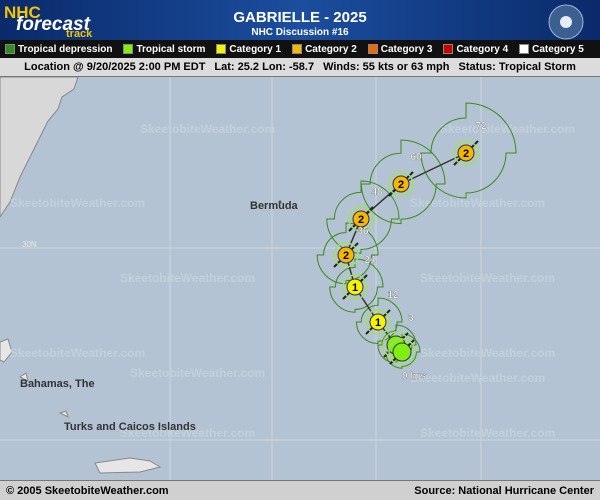 This screenshot has height=500, width=600. I want to click on legend-item: Category 1, so click(248, 49).